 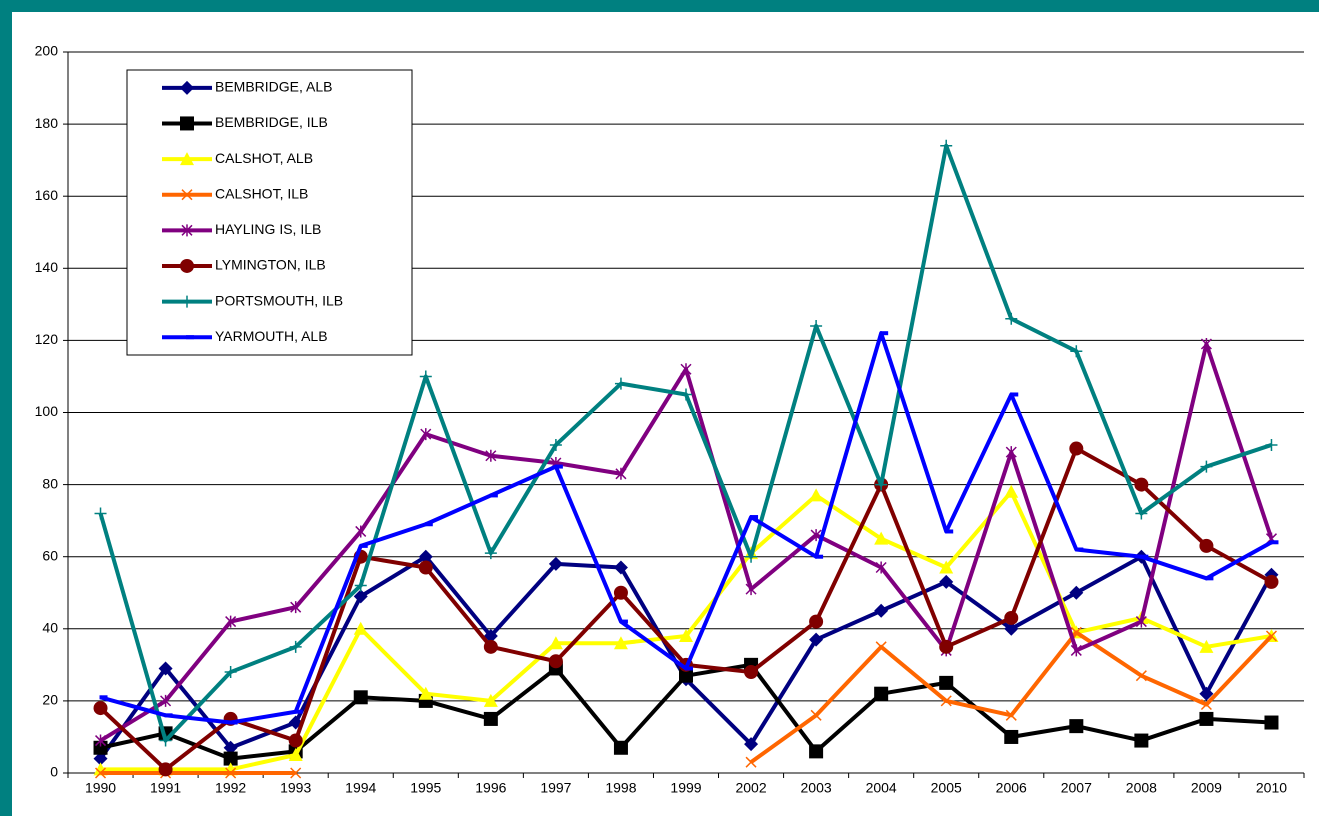 I want to click on x-tick-label: 1992, so click(x=230, y=788).